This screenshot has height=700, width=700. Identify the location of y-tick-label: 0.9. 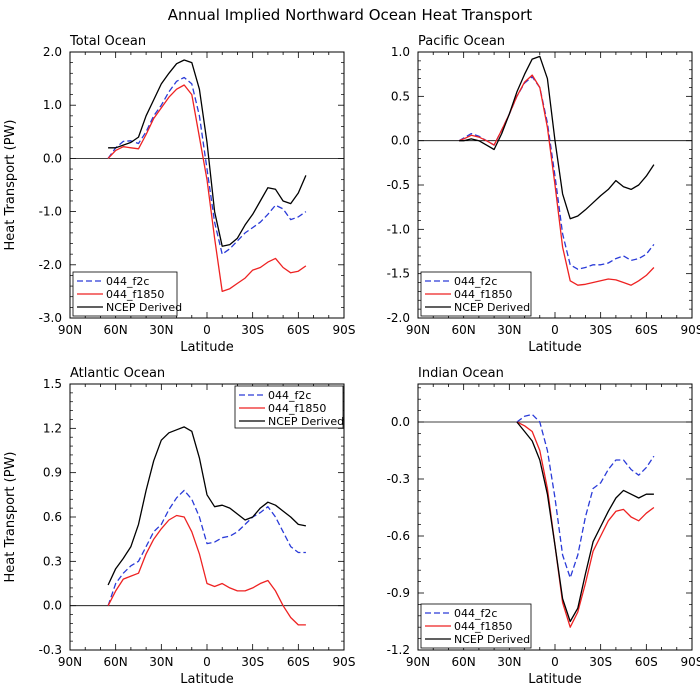
(52, 473).